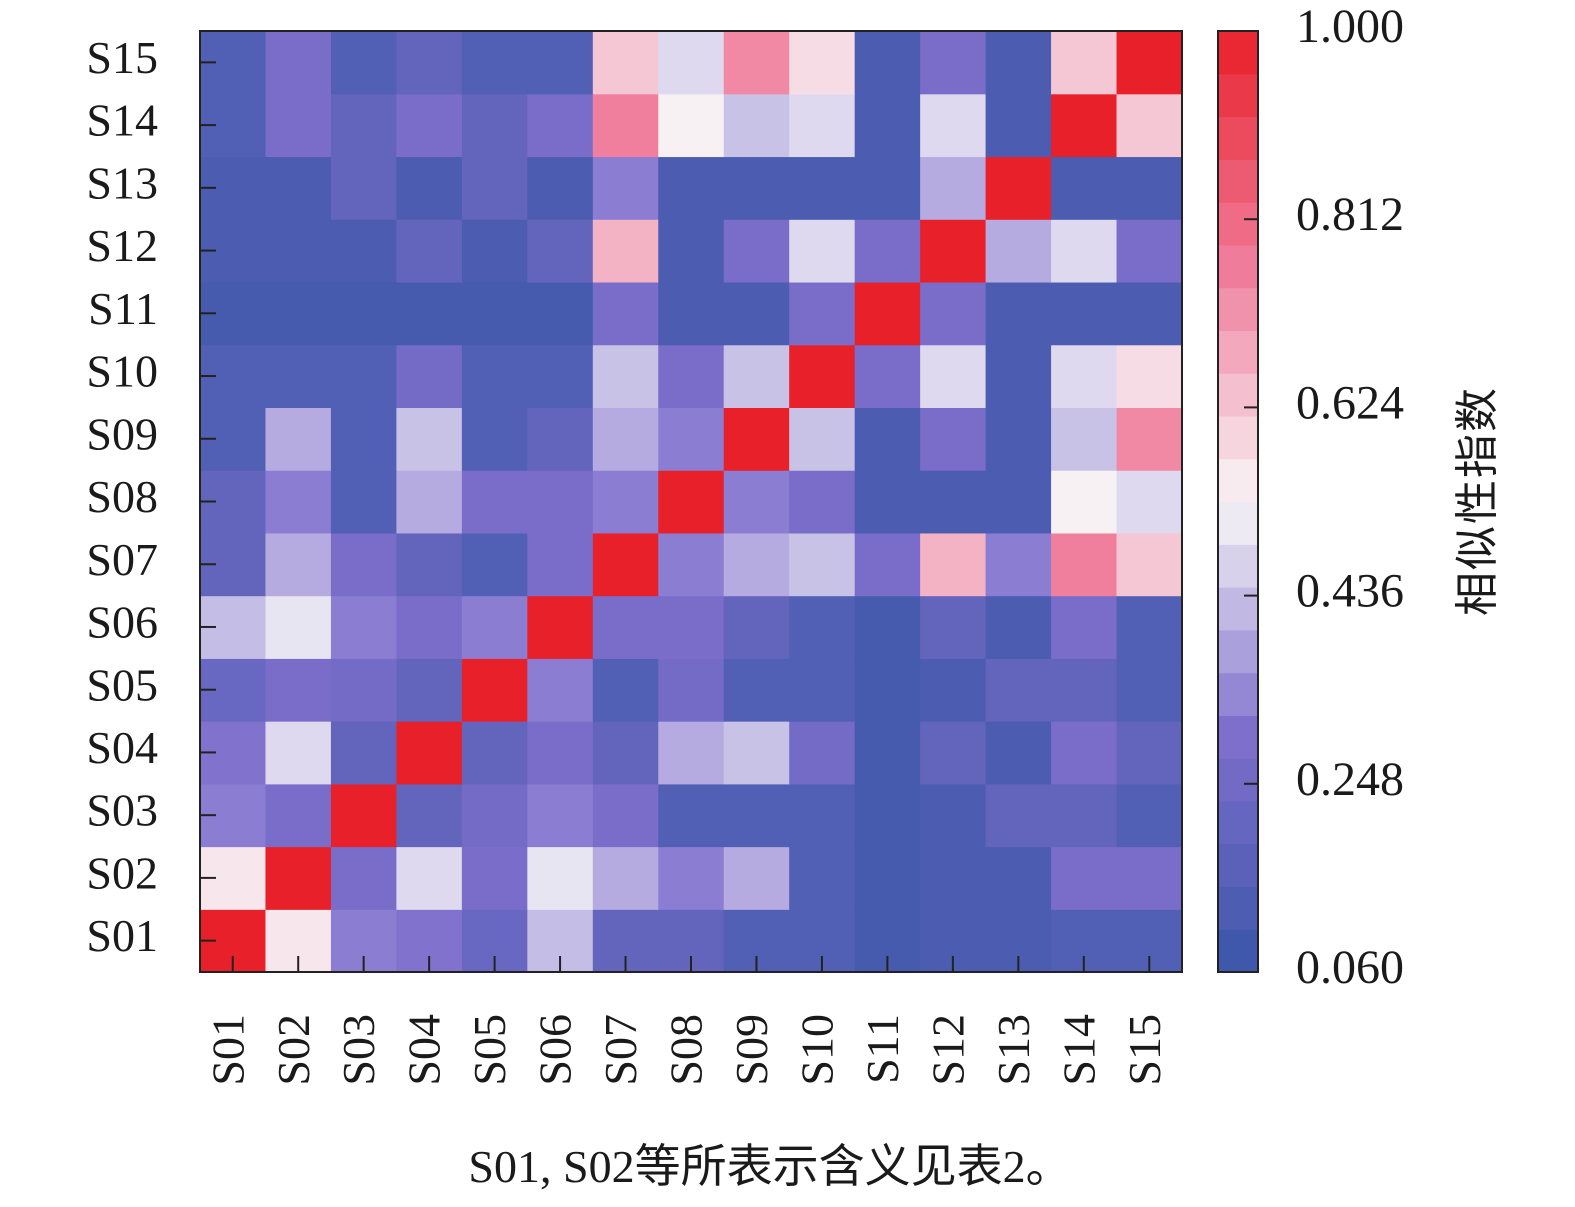 The height and width of the screenshot is (1207, 1575). What do you see at coordinates (822, 502) in the screenshot?
I see `cell-S08-S10` at bounding box center [822, 502].